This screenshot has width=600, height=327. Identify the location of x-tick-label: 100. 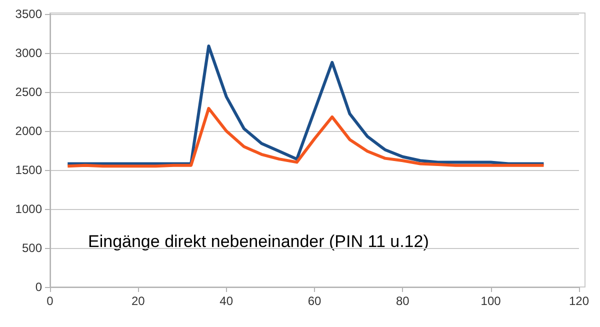
(491, 301).